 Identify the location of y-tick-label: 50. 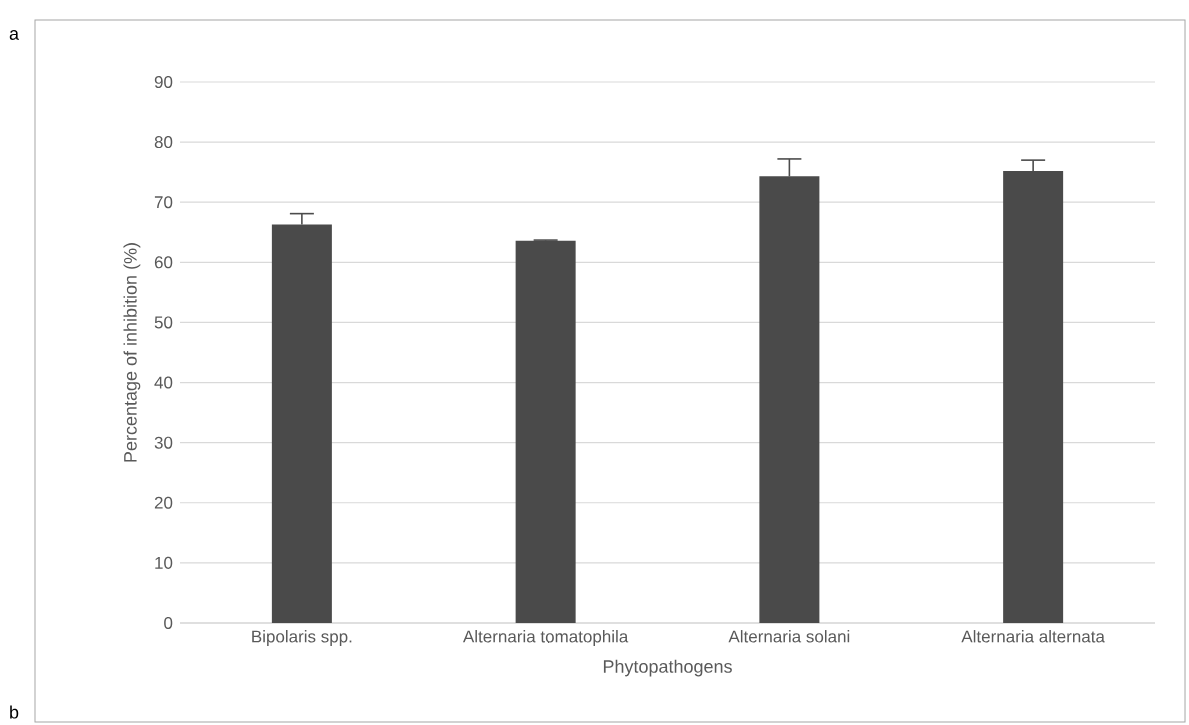
(163, 322).